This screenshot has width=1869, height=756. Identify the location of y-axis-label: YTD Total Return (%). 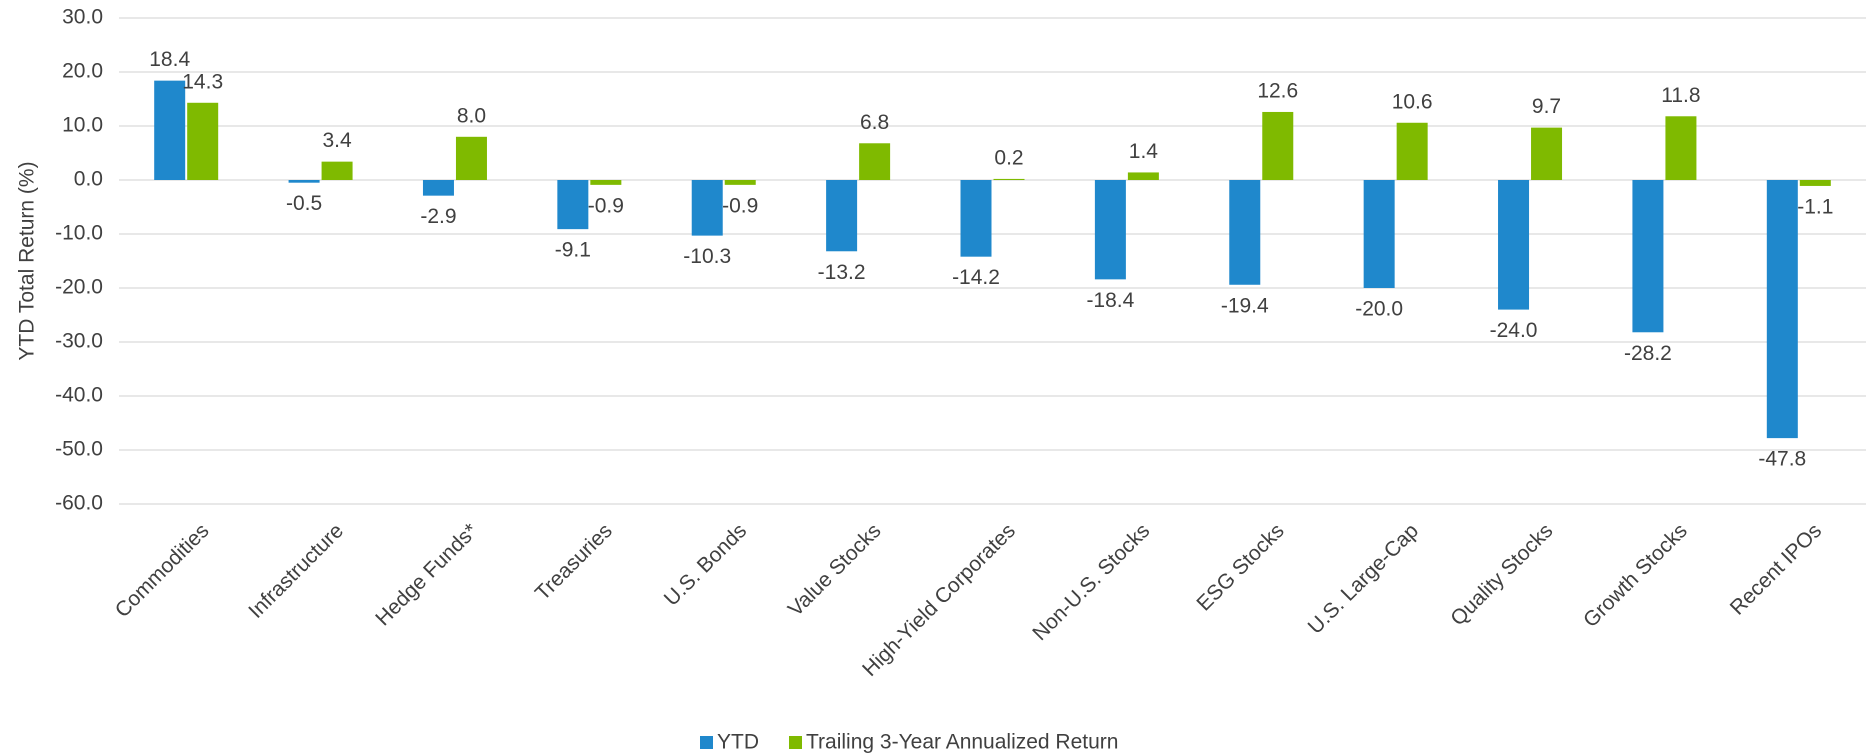
(27, 260).